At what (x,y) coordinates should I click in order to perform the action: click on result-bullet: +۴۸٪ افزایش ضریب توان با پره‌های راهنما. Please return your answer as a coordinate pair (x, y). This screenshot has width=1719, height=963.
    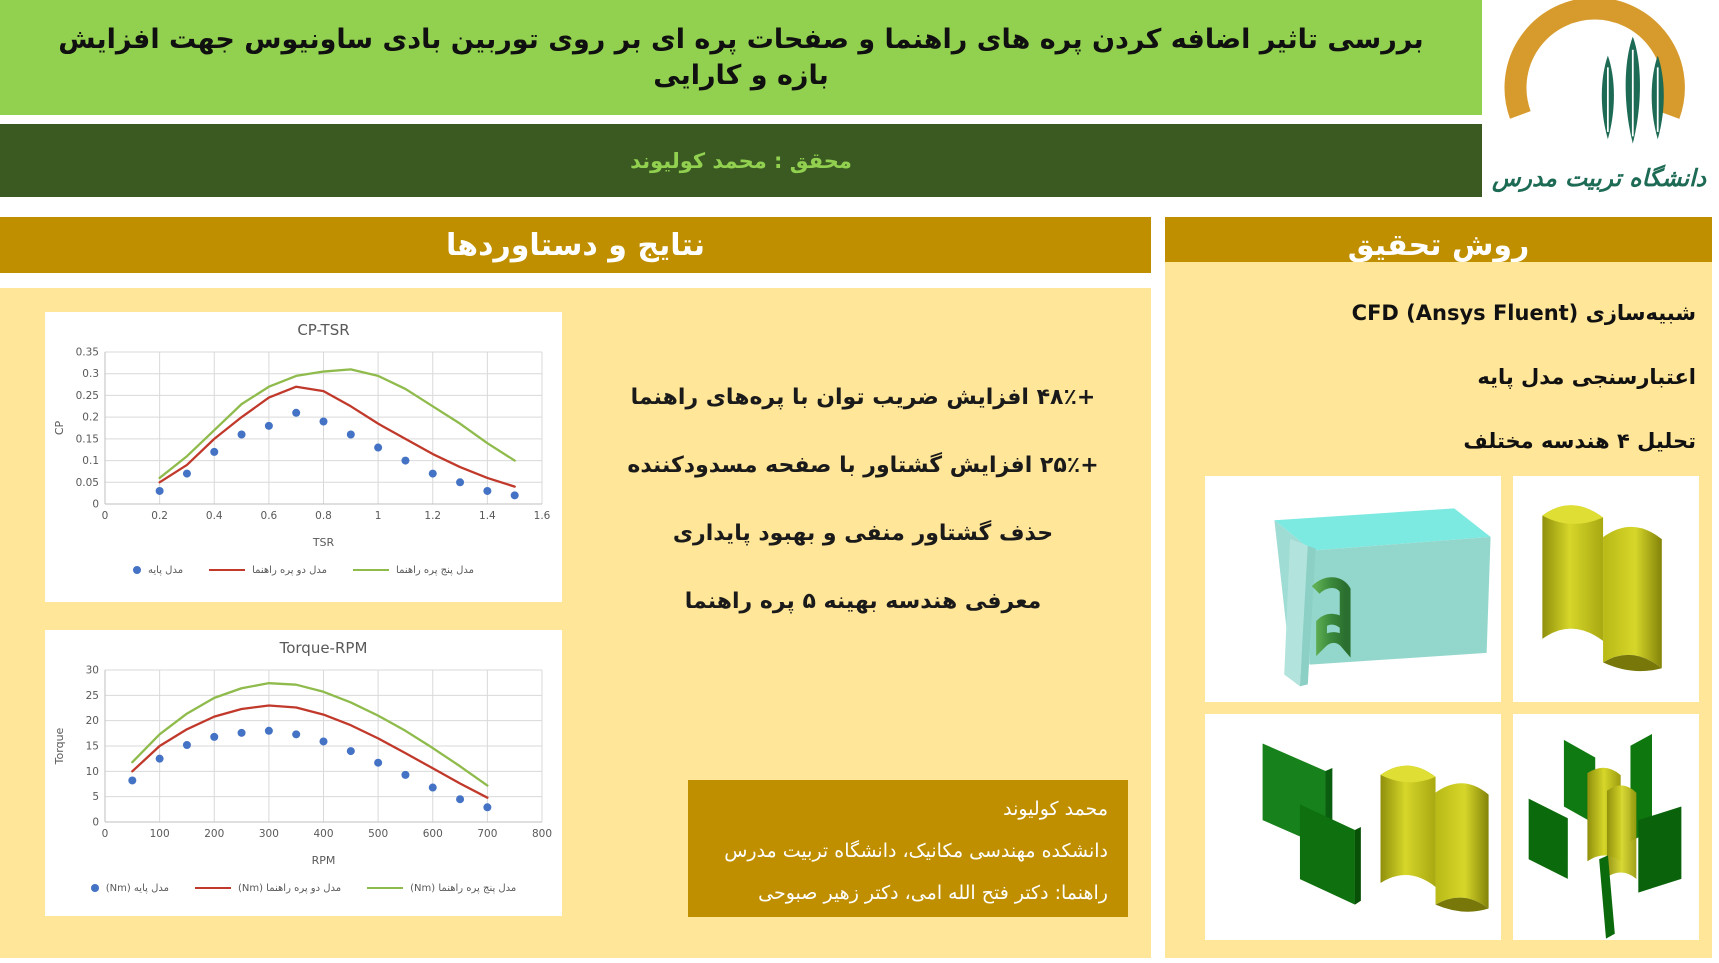
    Looking at the image, I should click on (863, 397).